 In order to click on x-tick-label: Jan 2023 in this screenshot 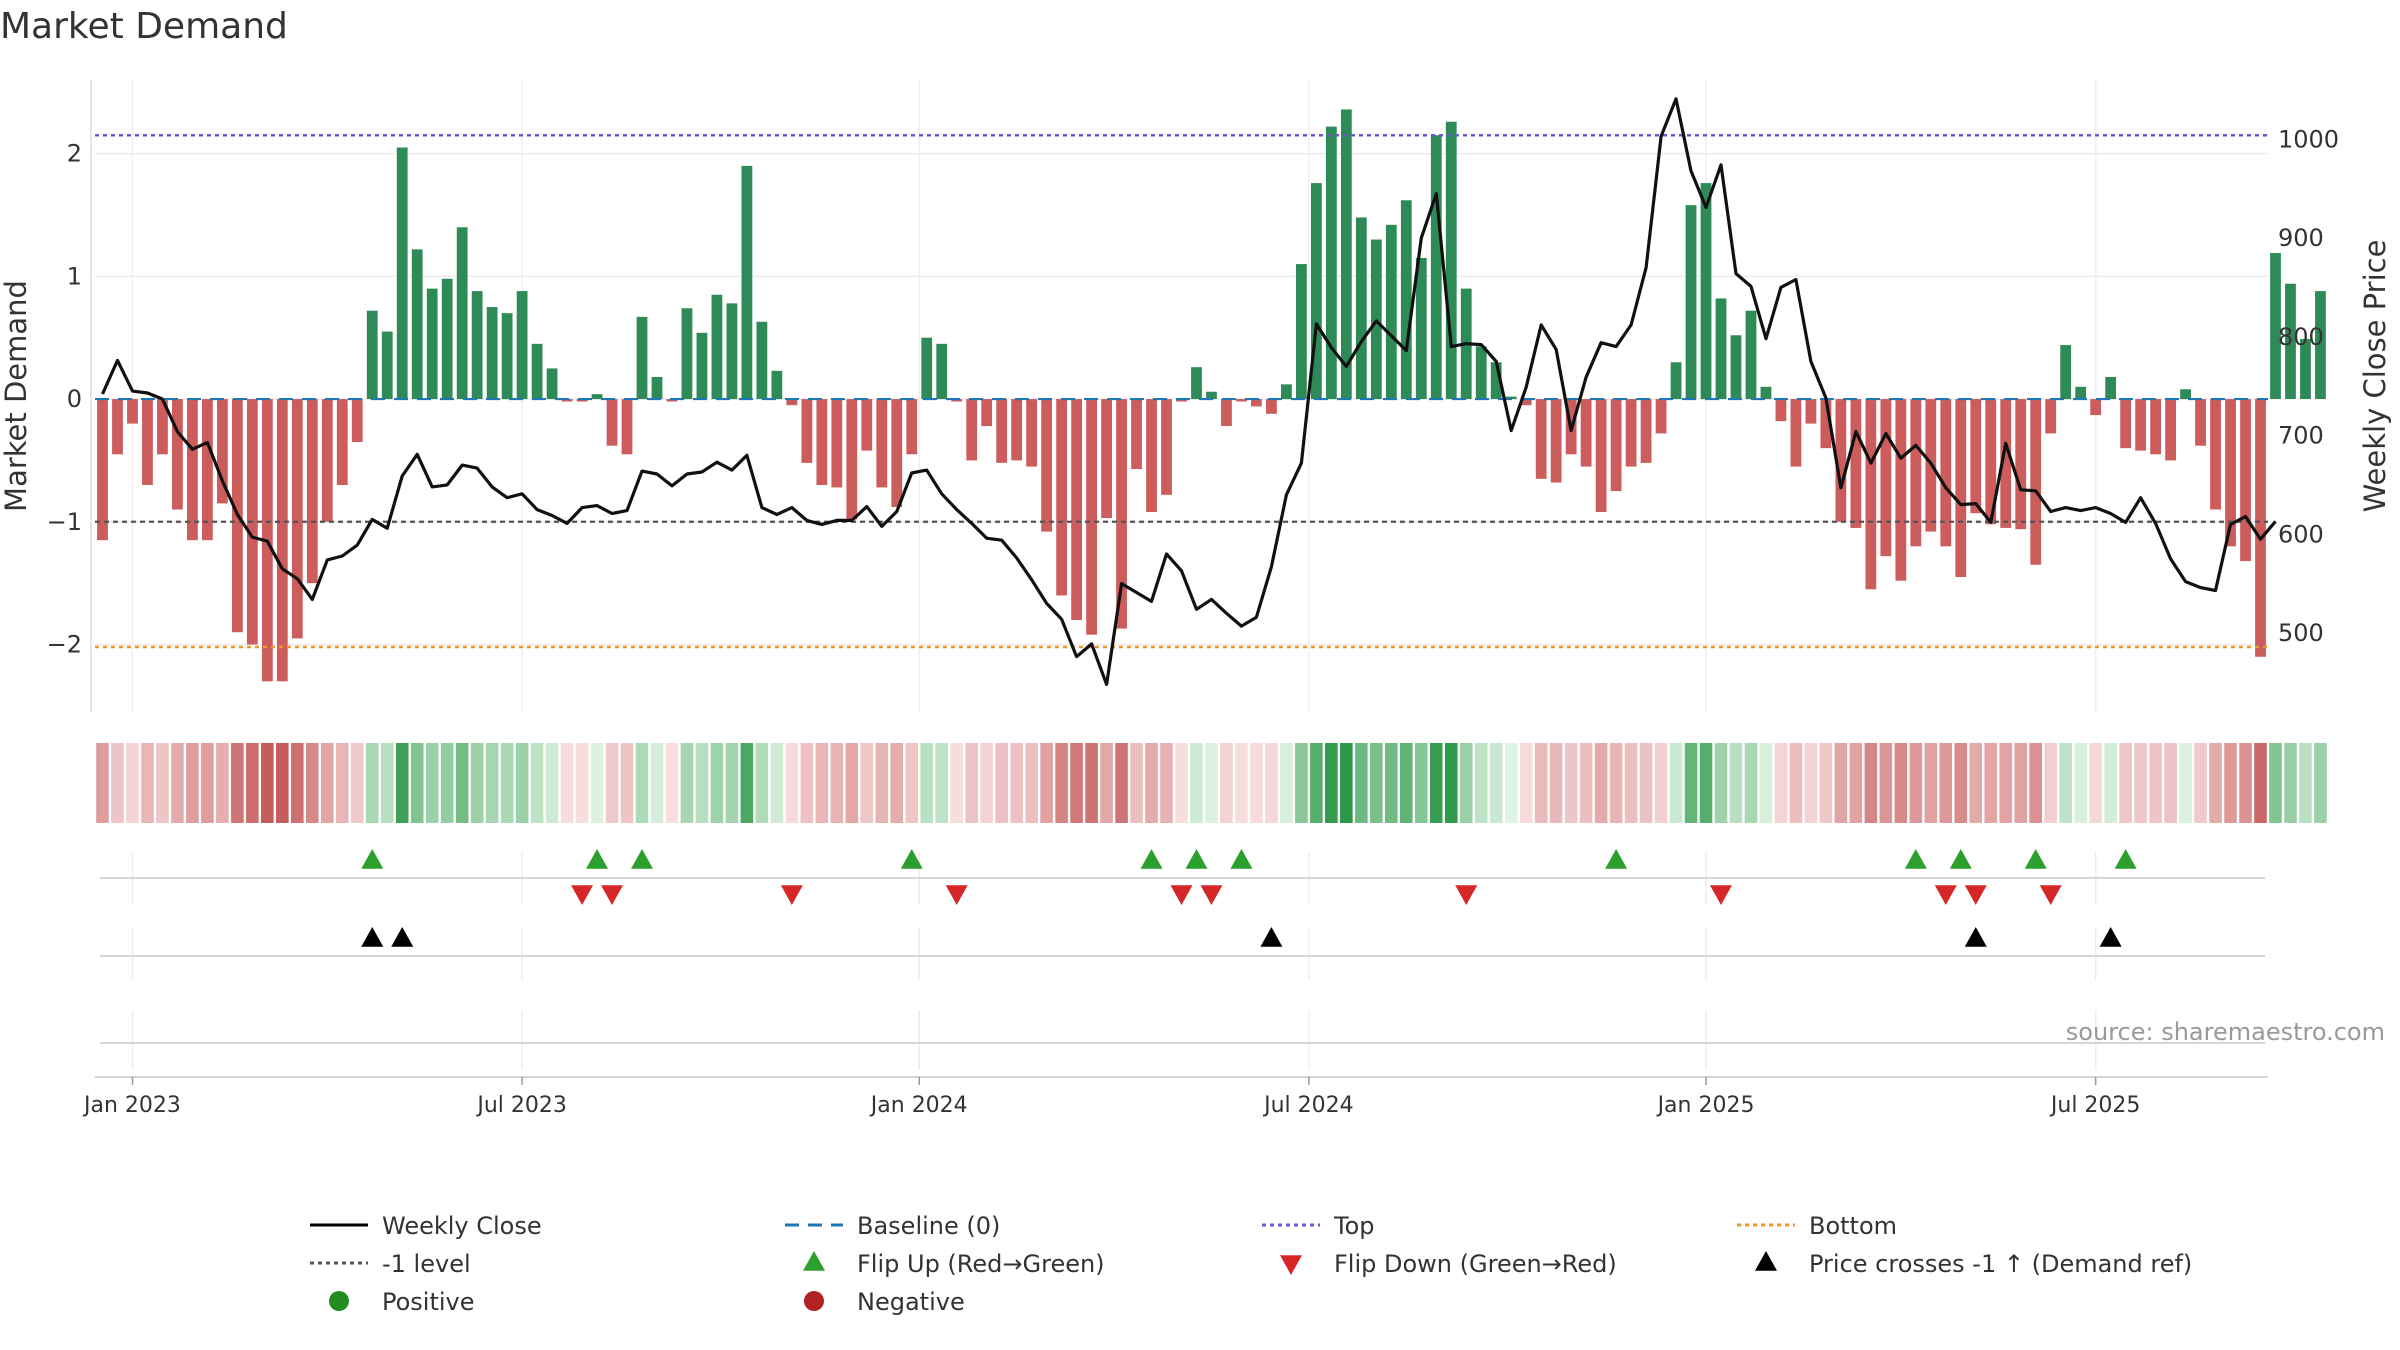, I will do `click(131, 1105)`.